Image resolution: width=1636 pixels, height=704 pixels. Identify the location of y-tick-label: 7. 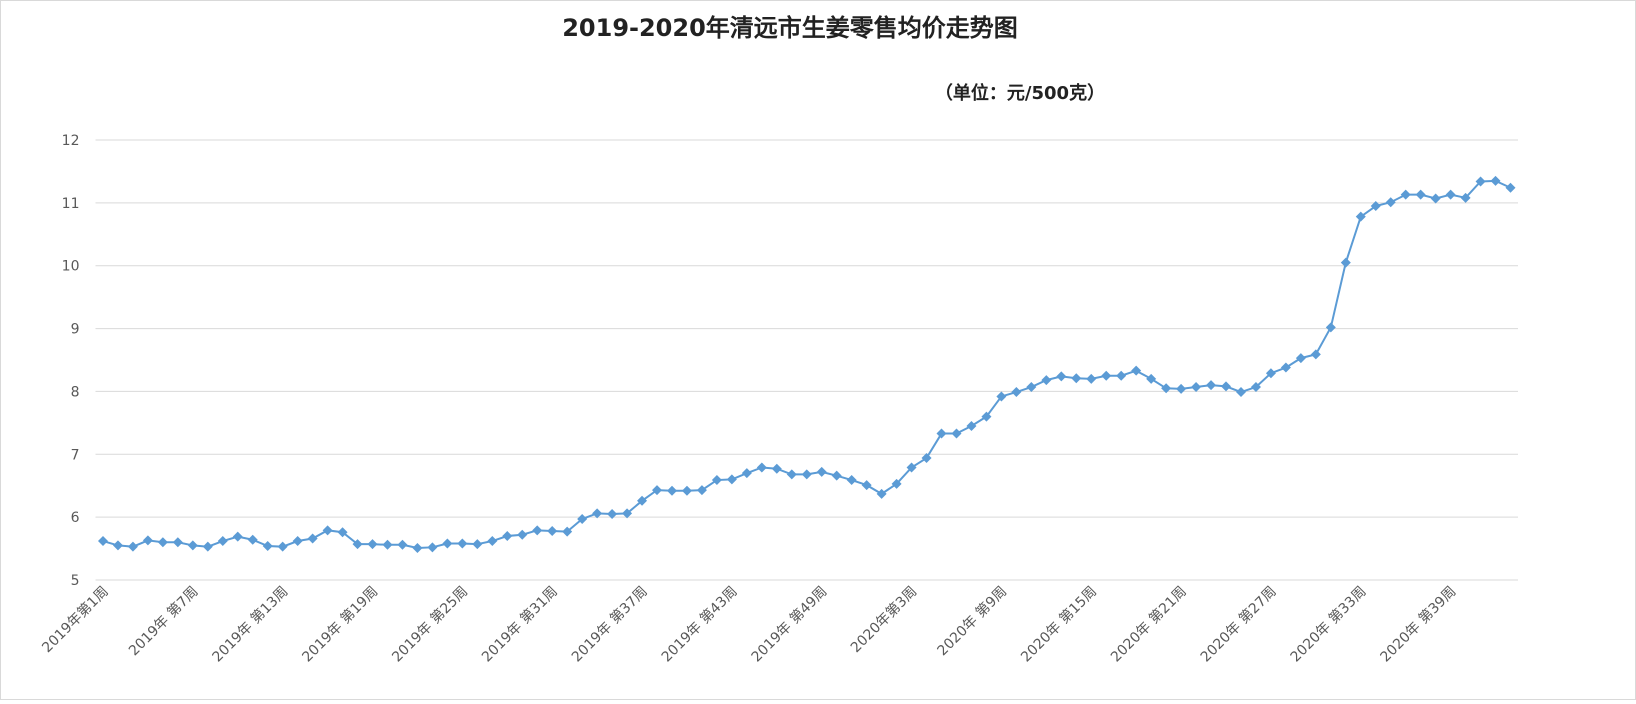
(75, 455).